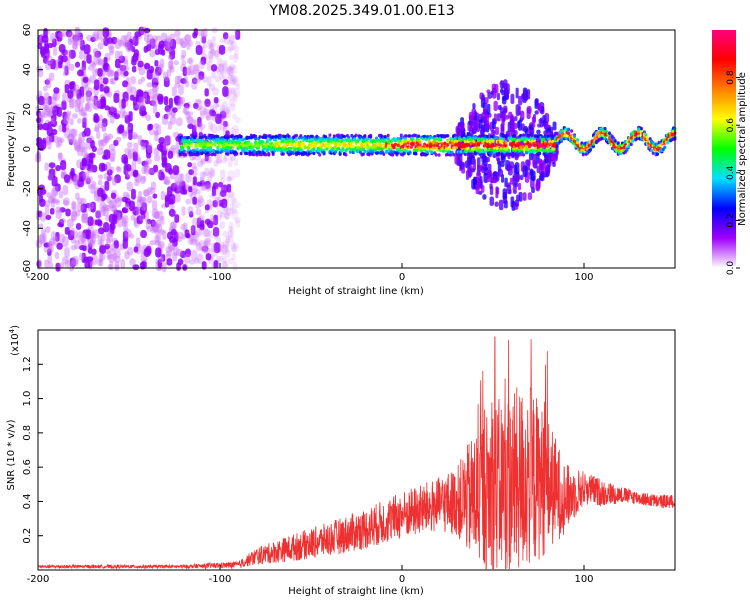 Image resolution: width=750 pixels, height=600 pixels. Describe the element at coordinates (27, 399) in the screenshot. I see `y-tick-label: 1.0` at that location.